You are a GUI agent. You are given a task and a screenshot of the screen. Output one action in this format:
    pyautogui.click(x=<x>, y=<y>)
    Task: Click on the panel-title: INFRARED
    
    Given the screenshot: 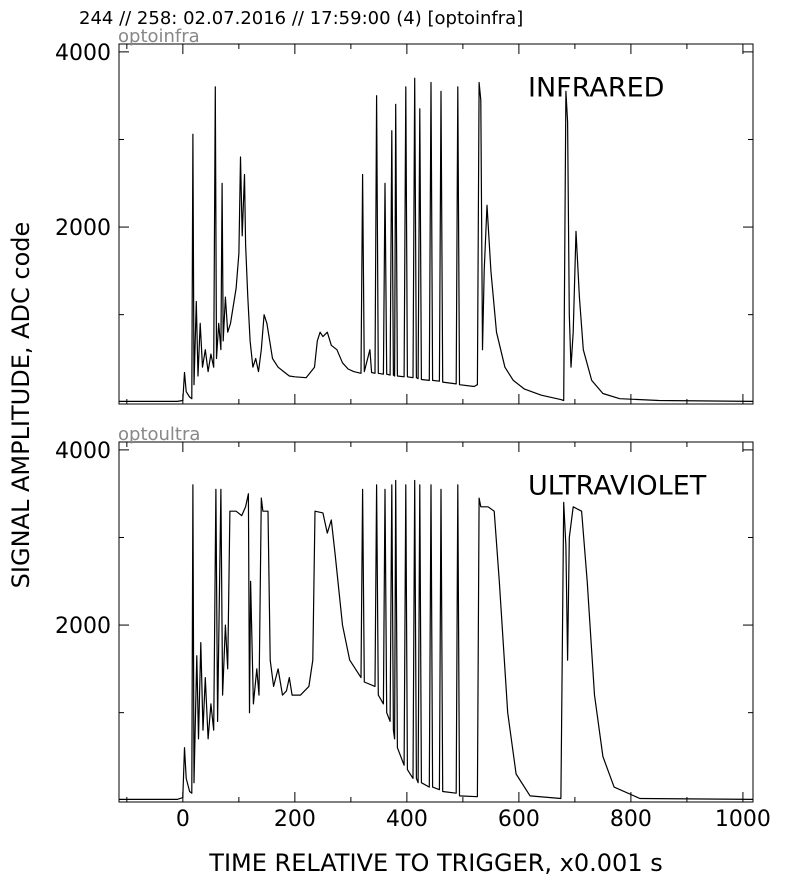 What is the action you would take?
    pyautogui.click(x=596, y=88)
    